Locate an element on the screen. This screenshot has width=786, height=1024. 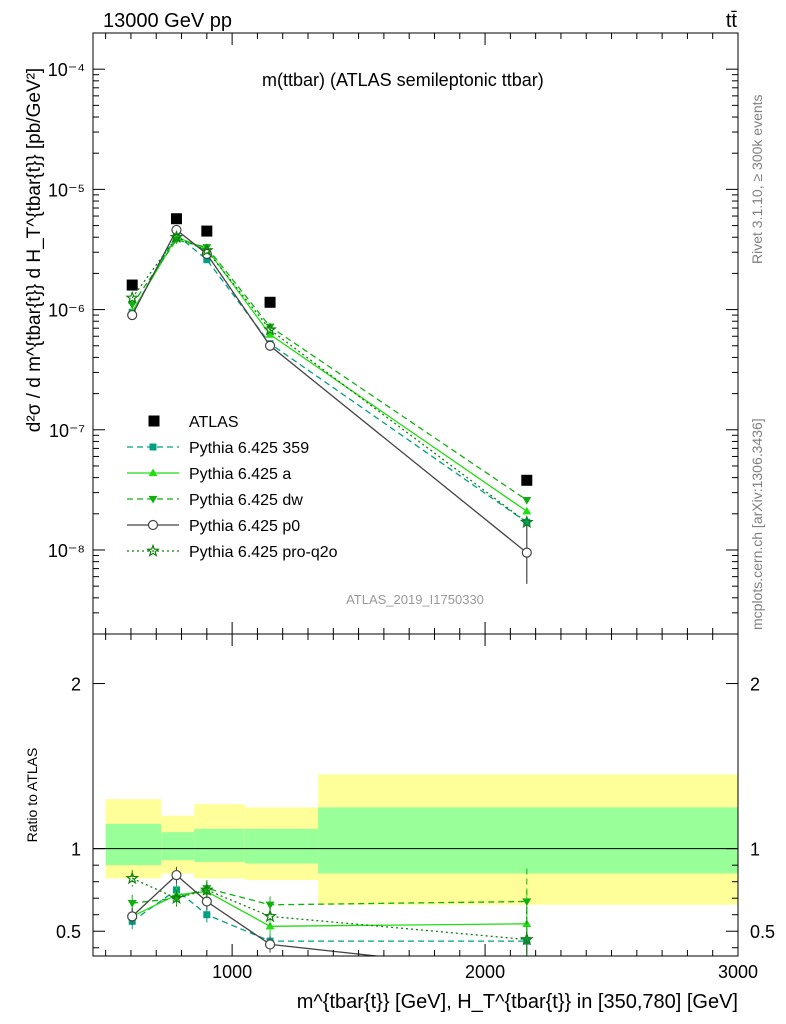
main-marker-p359 is located at coordinates (207, 260).